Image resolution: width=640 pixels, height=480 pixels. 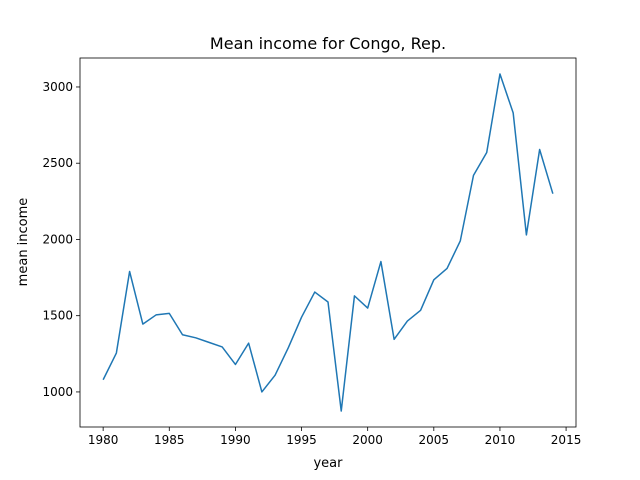 What do you see at coordinates (169, 440) in the screenshot?
I see `x-tick-label-1: 1985` at bounding box center [169, 440].